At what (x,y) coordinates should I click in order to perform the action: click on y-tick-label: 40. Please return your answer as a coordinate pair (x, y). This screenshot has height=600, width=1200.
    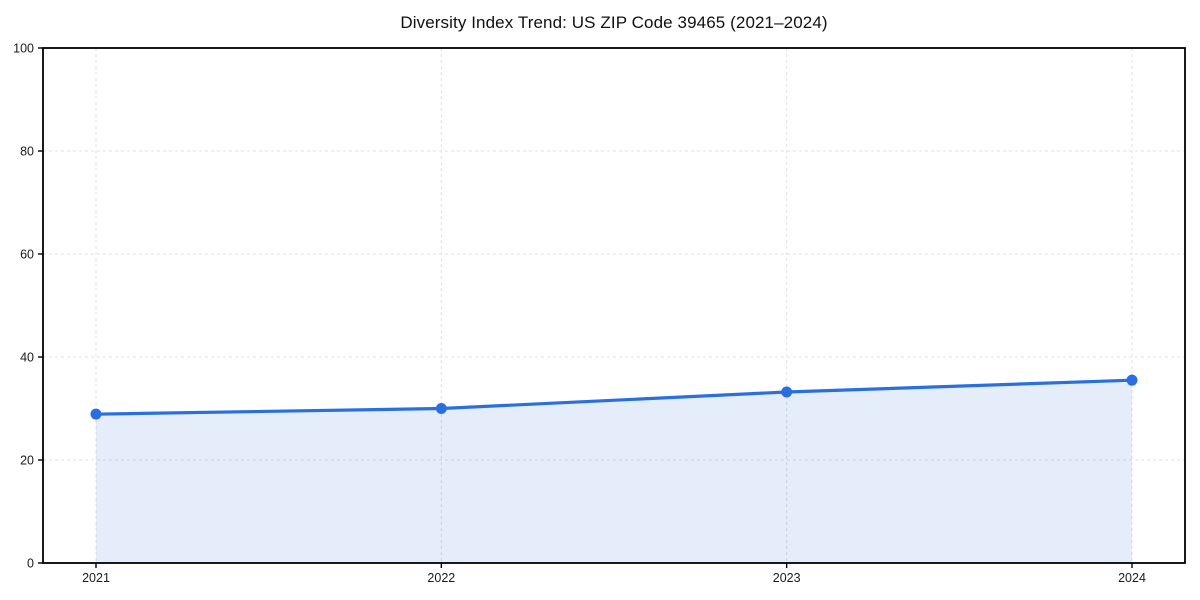
    Looking at the image, I should click on (27, 358).